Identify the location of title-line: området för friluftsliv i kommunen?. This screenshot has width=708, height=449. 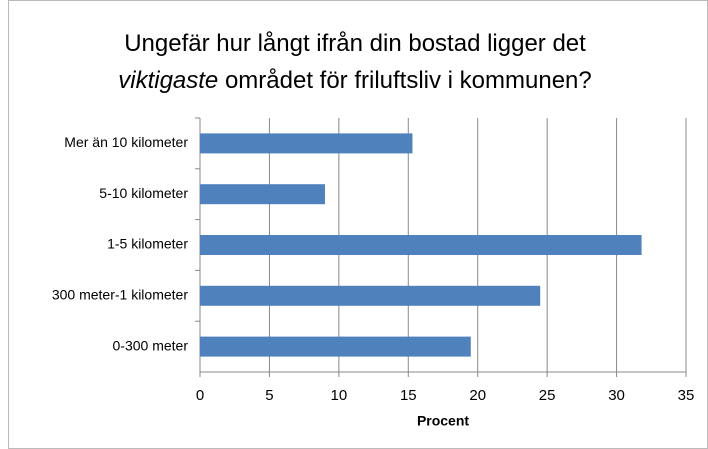
(408, 80).